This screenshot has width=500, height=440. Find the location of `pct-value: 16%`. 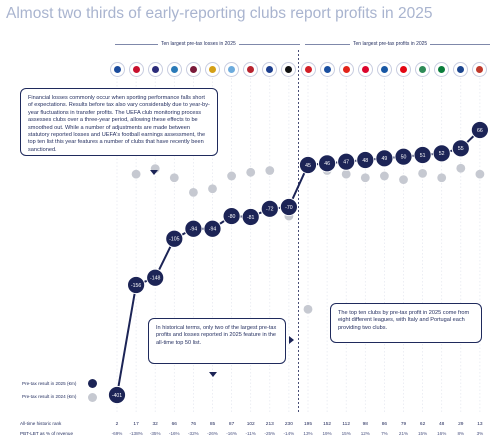

pct-value: 16% is located at coordinates (441, 433).